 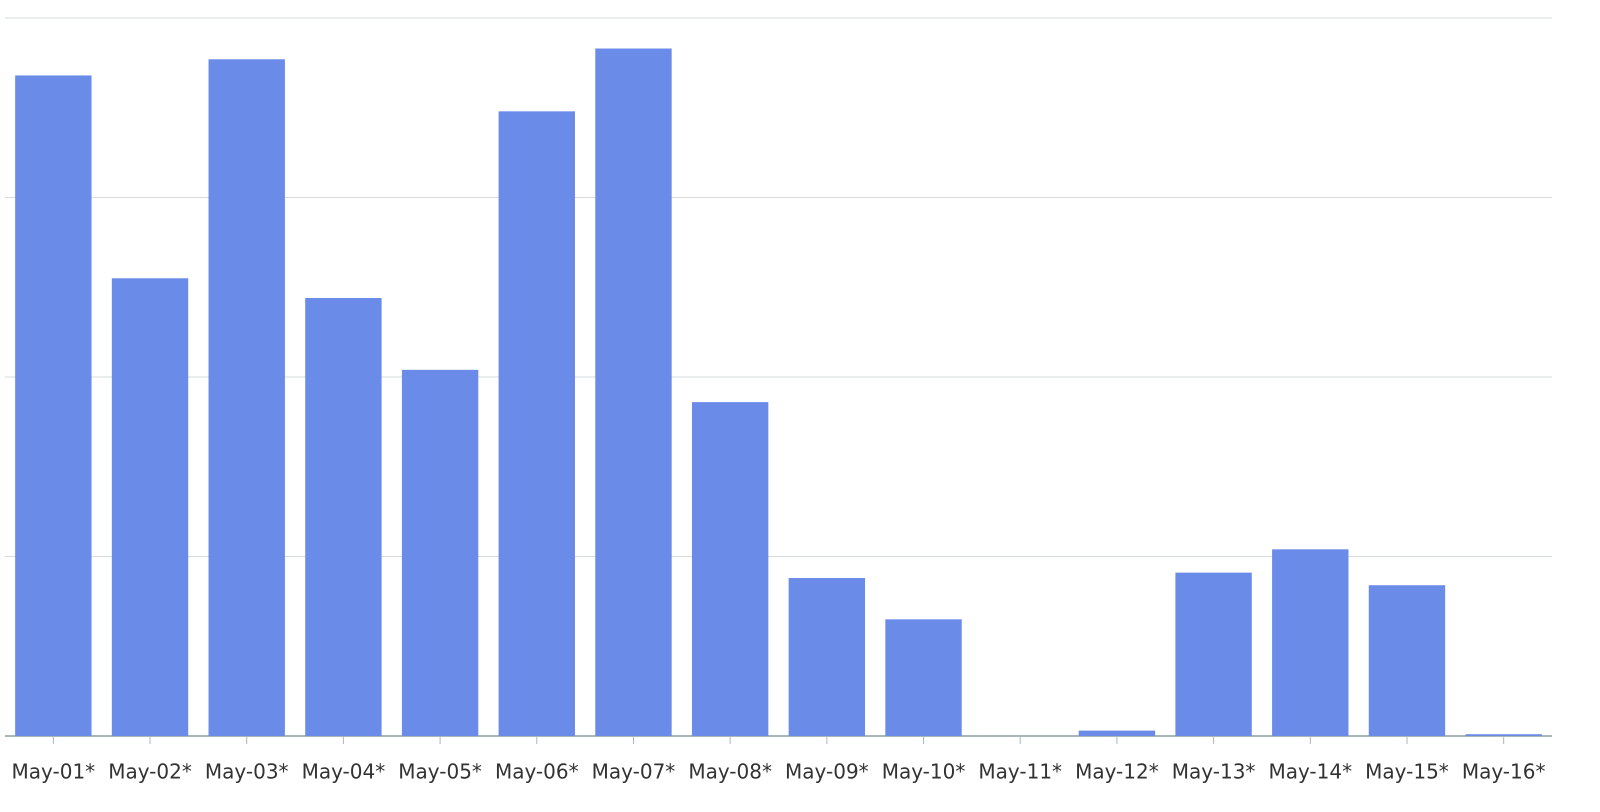 What do you see at coordinates (634, 772) in the screenshot?
I see `x-tick-label: May-07*` at bounding box center [634, 772].